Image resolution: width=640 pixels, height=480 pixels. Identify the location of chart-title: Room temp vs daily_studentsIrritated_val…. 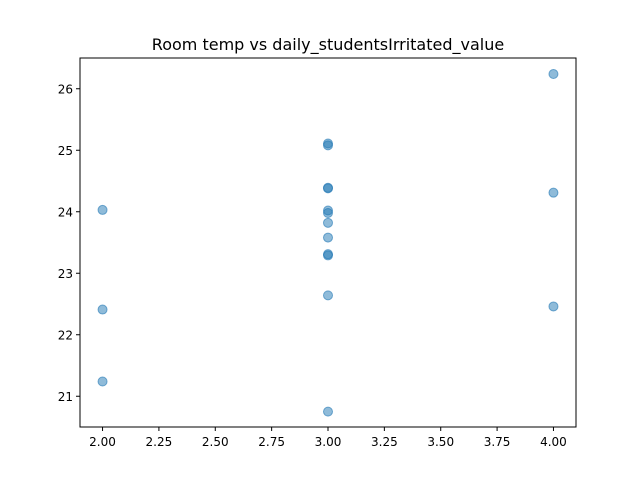
(328, 45).